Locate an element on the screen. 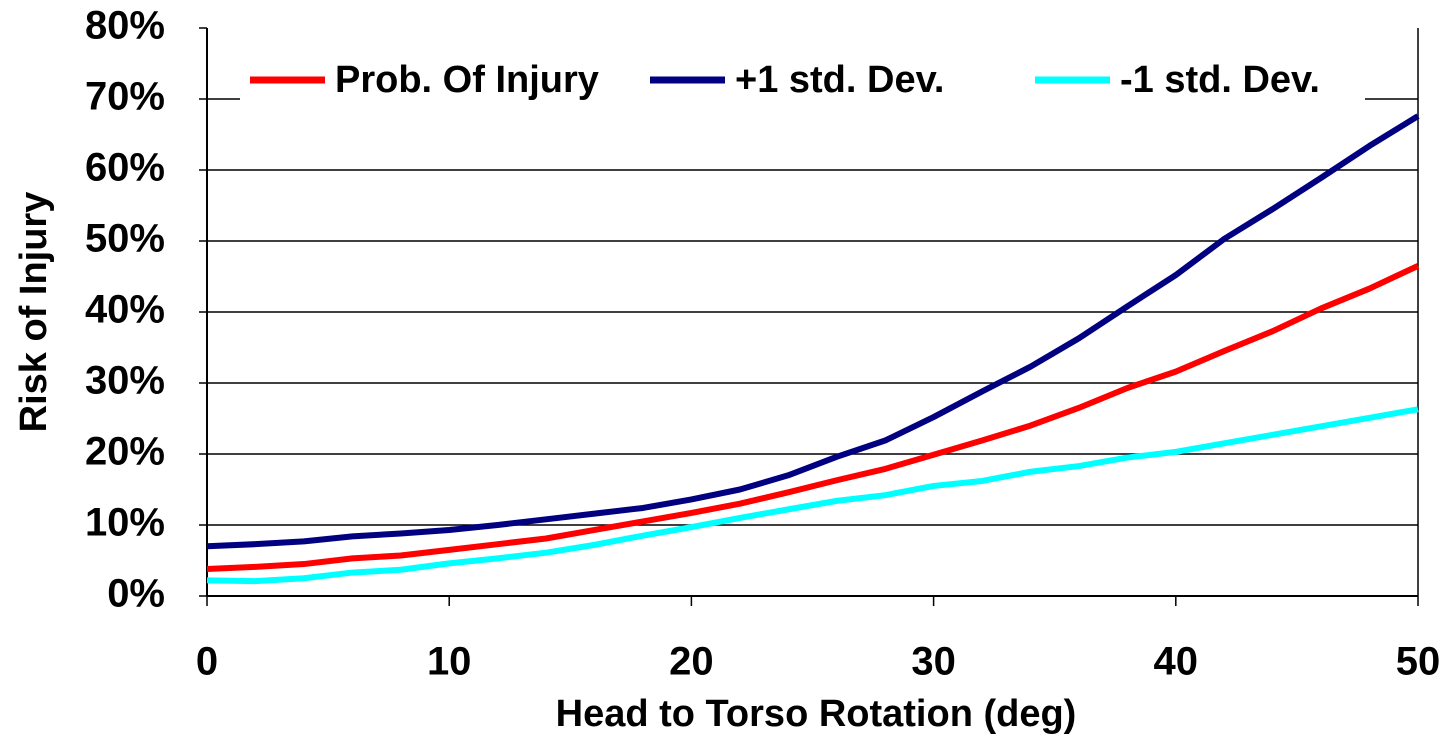 The height and width of the screenshot is (738, 1446). x-tick-label: 0 is located at coordinates (207, 662).